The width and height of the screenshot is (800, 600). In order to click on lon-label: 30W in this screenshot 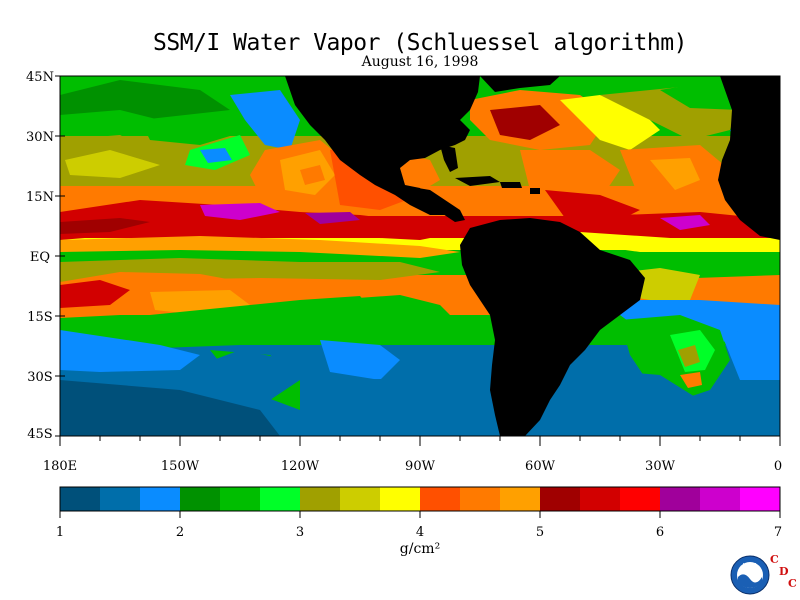, I will do `click(660, 466)`.